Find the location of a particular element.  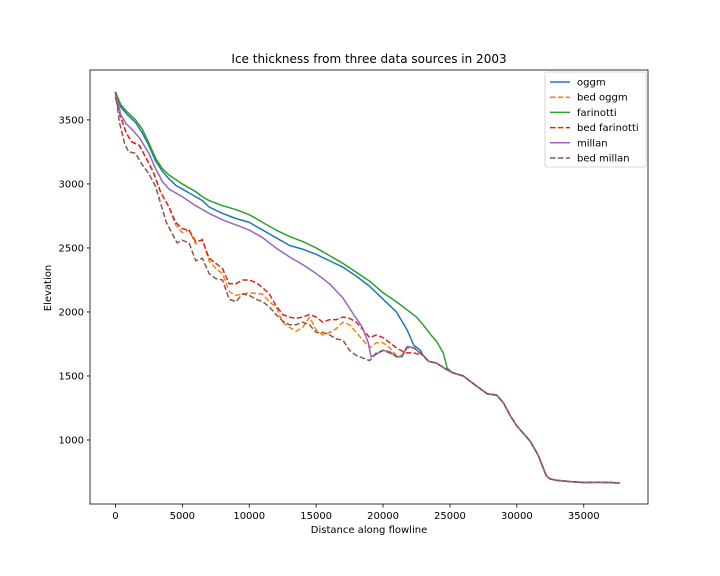

x-tick-label: 10000 is located at coordinates (249, 516).